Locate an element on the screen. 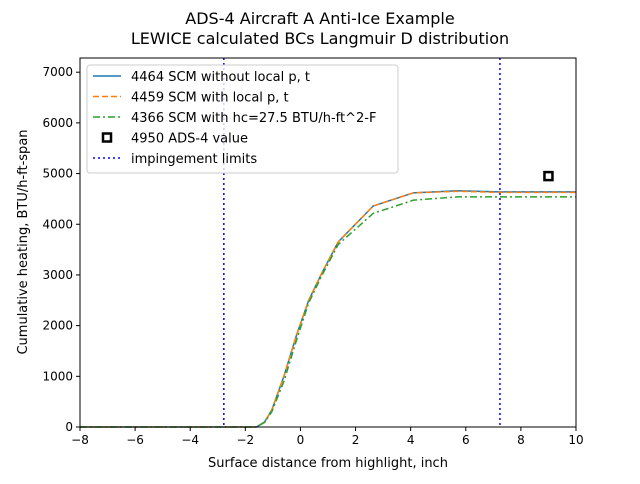  legend-label-2: 4366 SCM with hc=27.5 BTU/h-ft^2-F is located at coordinates (253, 118).